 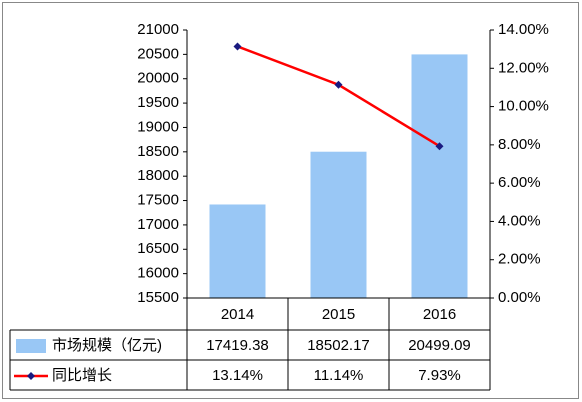 What do you see at coordinates (158, 297) in the screenshot?
I see `y-tick-label: 15500` at bounding box center [158, 297].